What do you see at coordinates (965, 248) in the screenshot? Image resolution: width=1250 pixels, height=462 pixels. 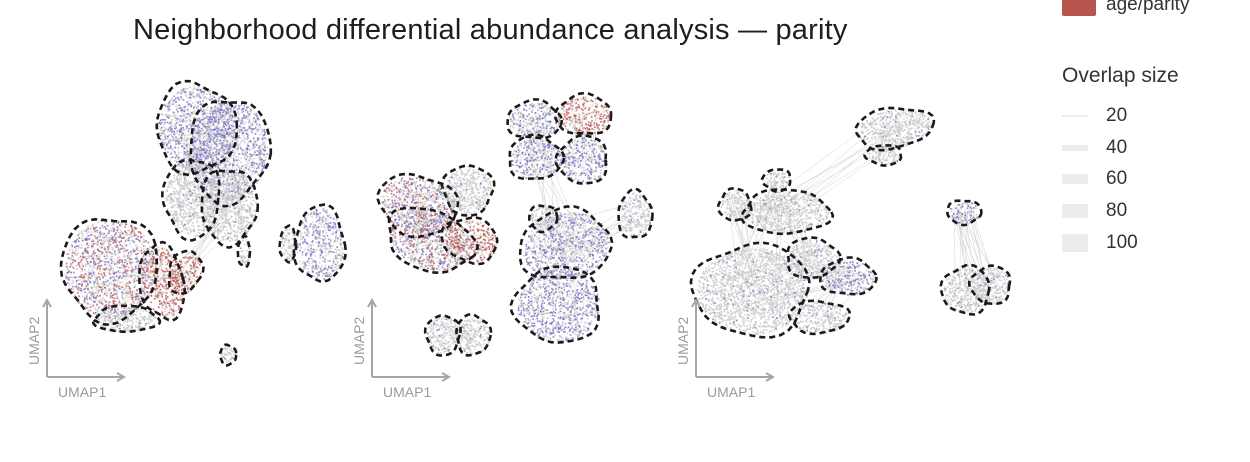 I see `neighborhood-edge` at bounding box center [965, 248].